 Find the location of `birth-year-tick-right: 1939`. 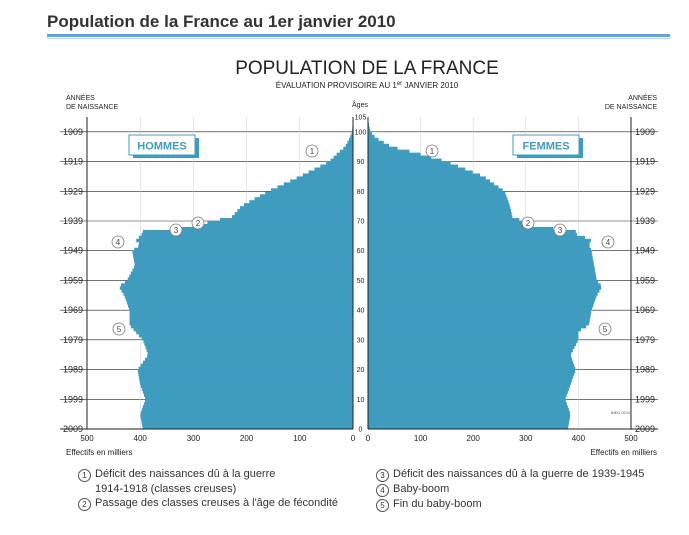

birth-year-tick-right: 1939 is located at coordinates (645, 221).